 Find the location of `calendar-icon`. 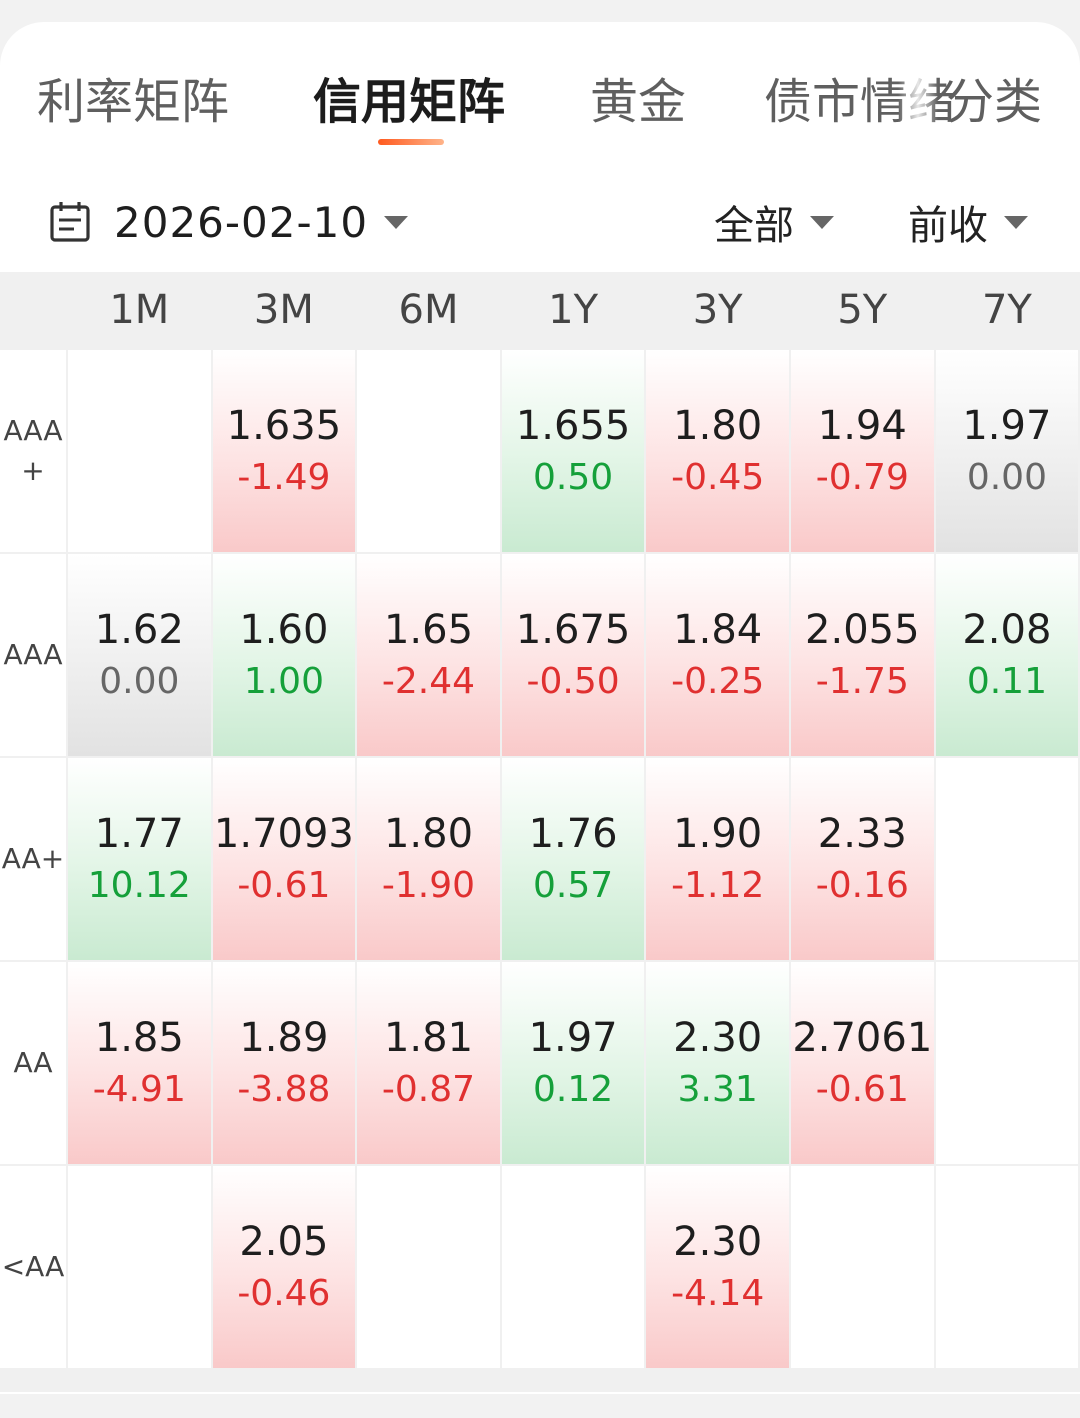

calendar-icon is located at coordinates (70, 222).